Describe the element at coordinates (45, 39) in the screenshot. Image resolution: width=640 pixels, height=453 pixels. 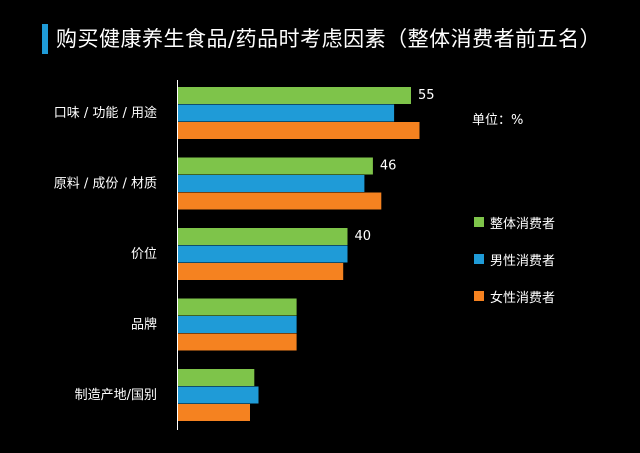
I see `title-accent-bar` at that location.